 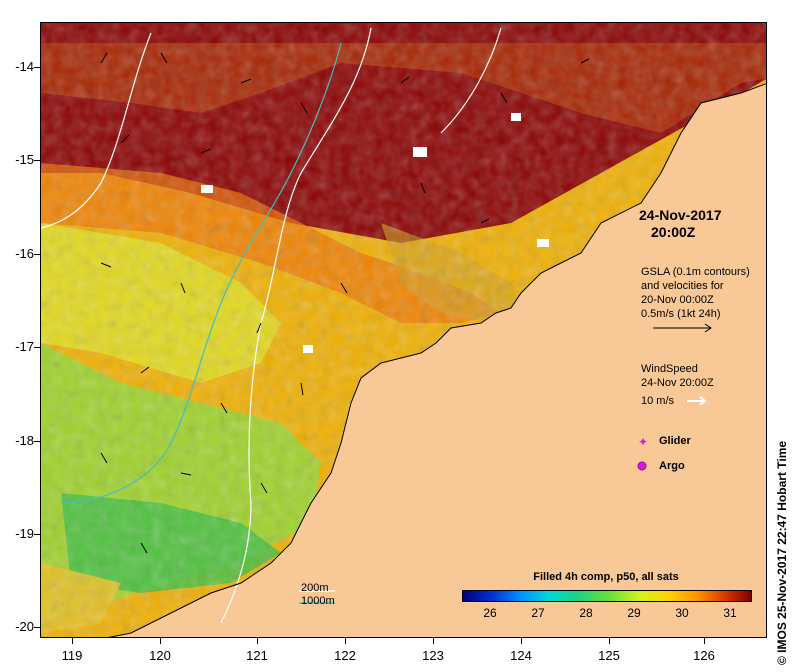 I want to click on lon-label: 122, so click(x=345, y=655).